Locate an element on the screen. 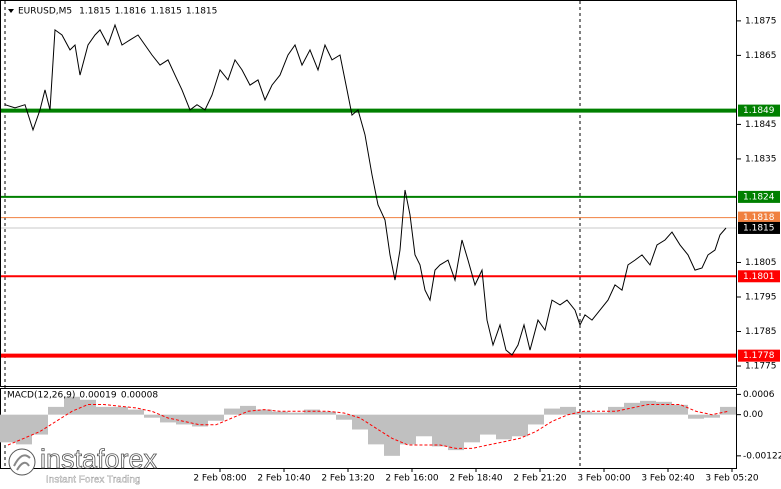  level-label: 1.1778 is located at coordinates (759, 356).